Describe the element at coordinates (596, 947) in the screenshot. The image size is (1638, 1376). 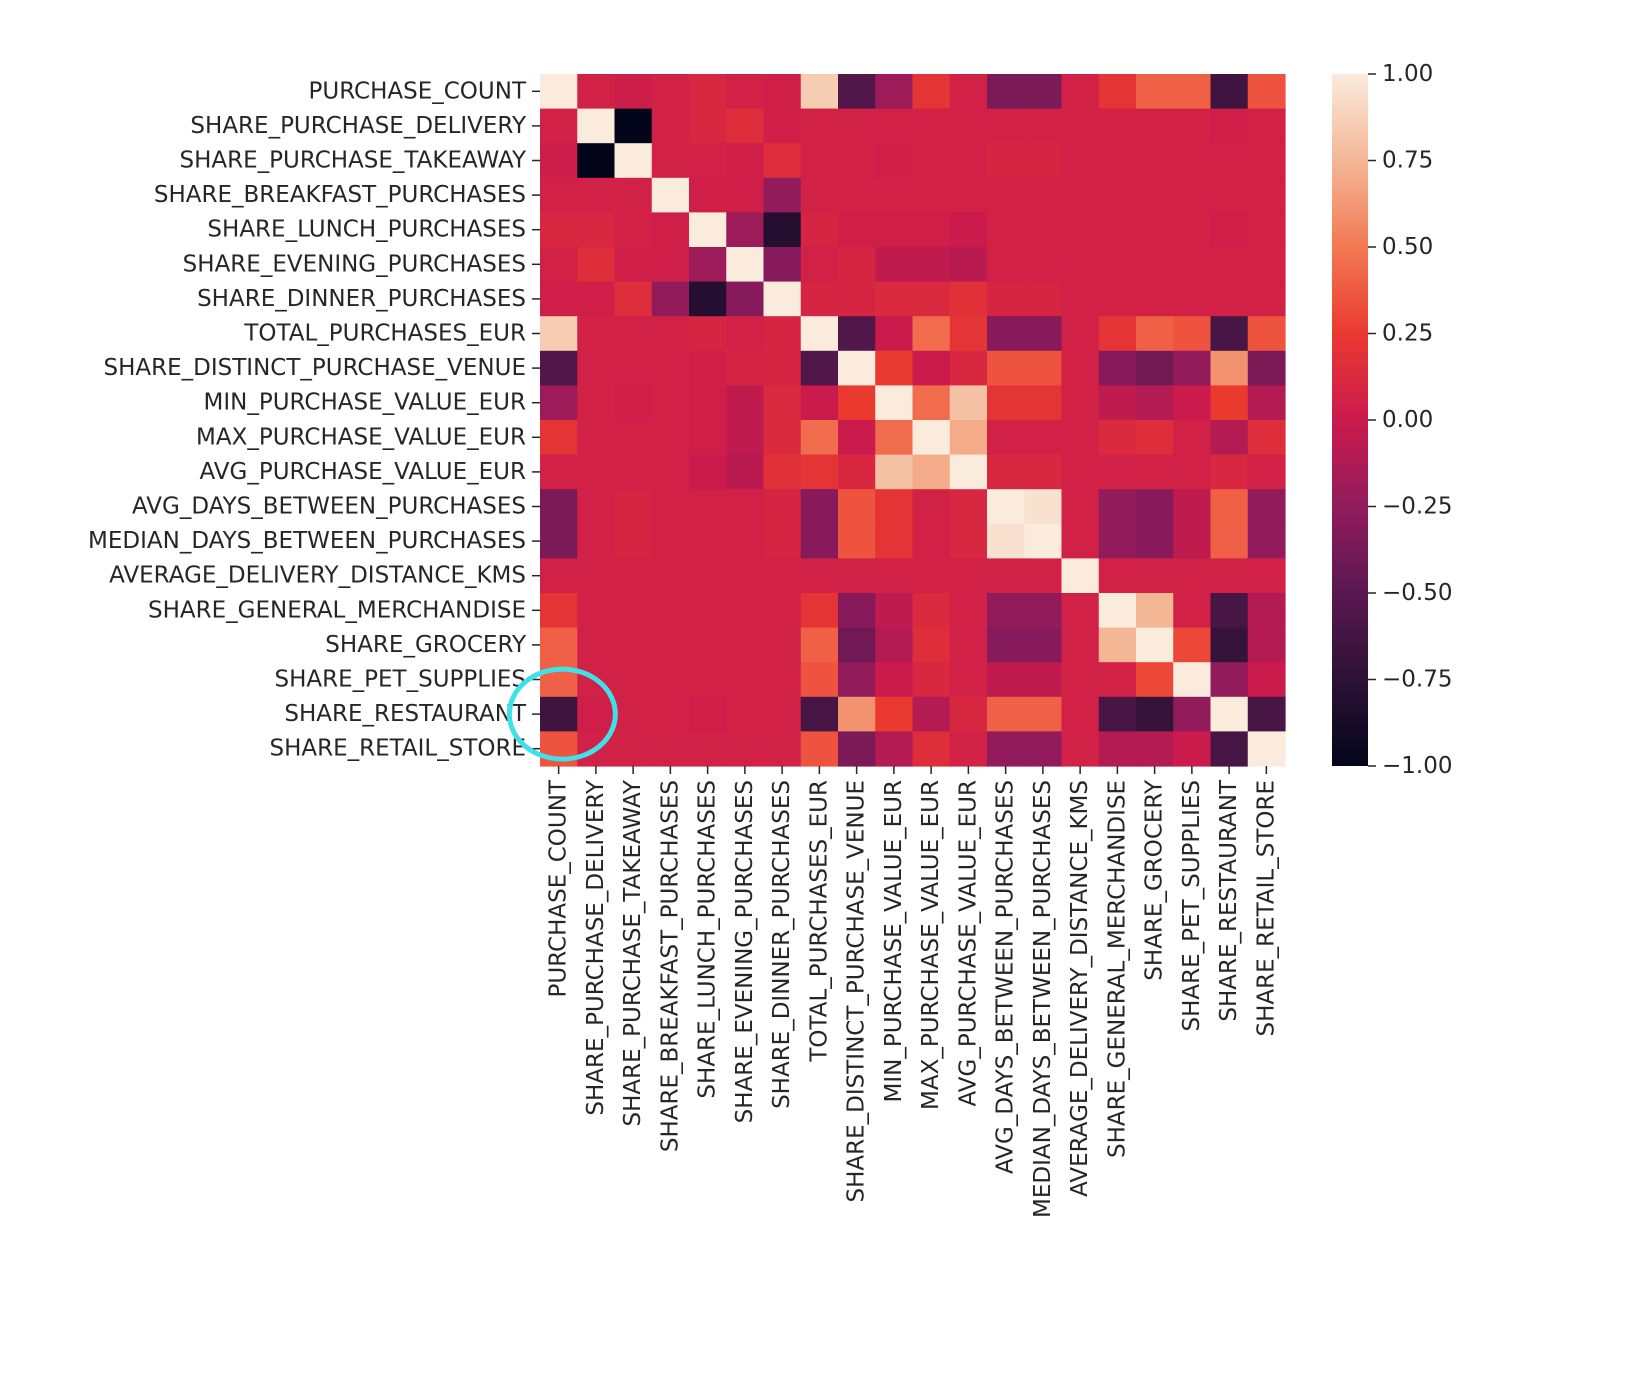
I see `x-tick-label: SHARE_PURCHASE_DELIVERY` at that location.